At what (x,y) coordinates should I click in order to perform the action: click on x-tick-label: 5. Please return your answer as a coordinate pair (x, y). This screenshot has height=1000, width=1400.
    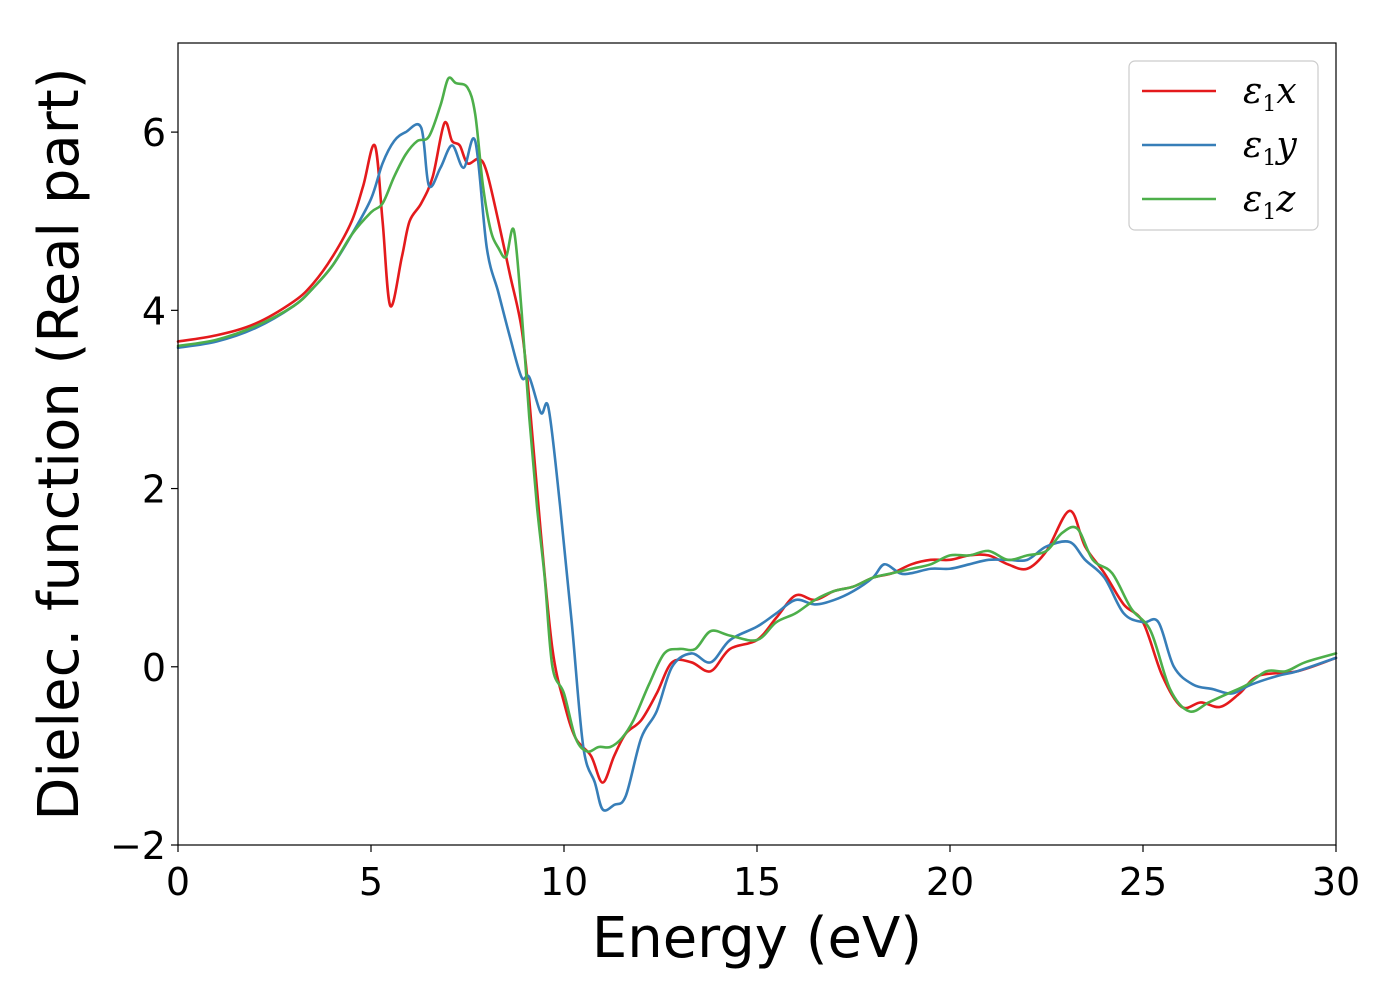
    Looking at the image, I should click on (371, 882).